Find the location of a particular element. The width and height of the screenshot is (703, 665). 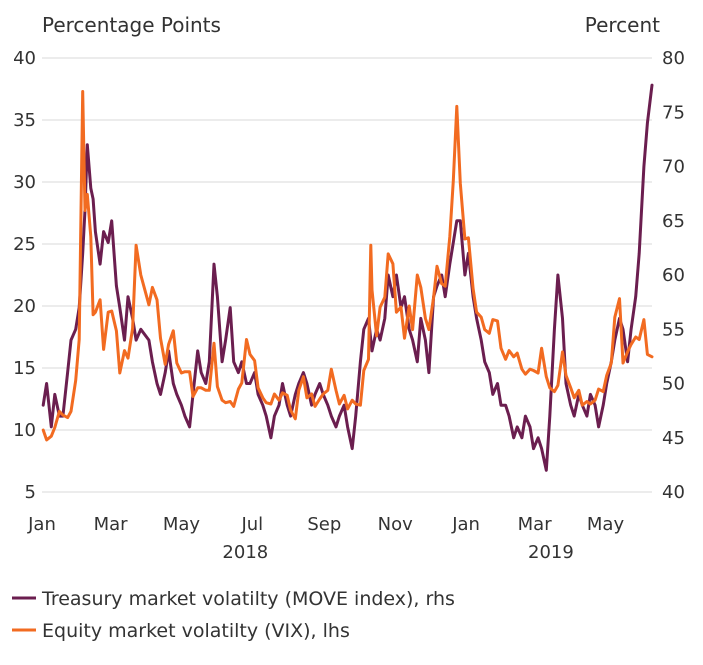

right-tick-label: 50 is located at coordinates (673, 384).